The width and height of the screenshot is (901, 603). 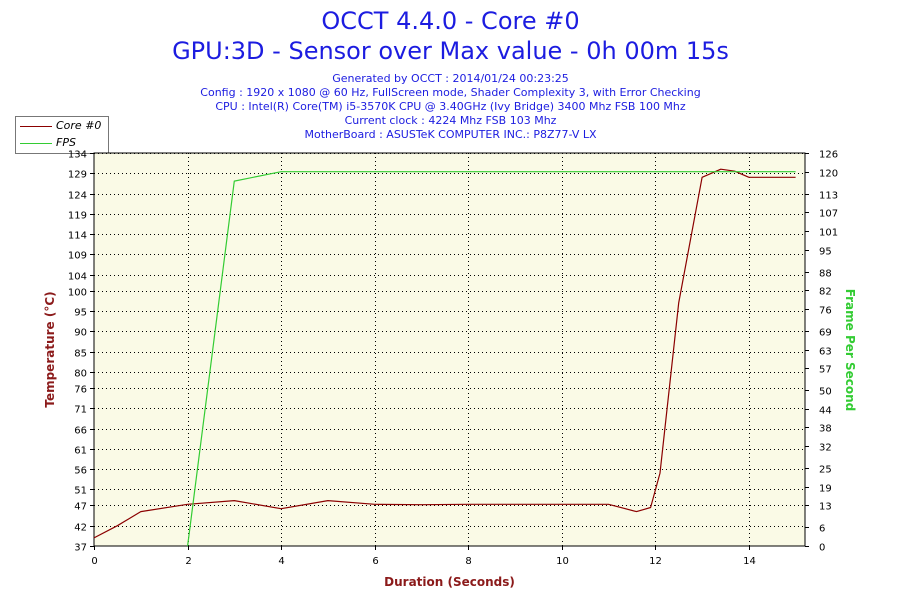 What do you see at coordinates (188, 561) in the screenshot?
I see `x-tick-label: 2` at bounding box center [188, 561].